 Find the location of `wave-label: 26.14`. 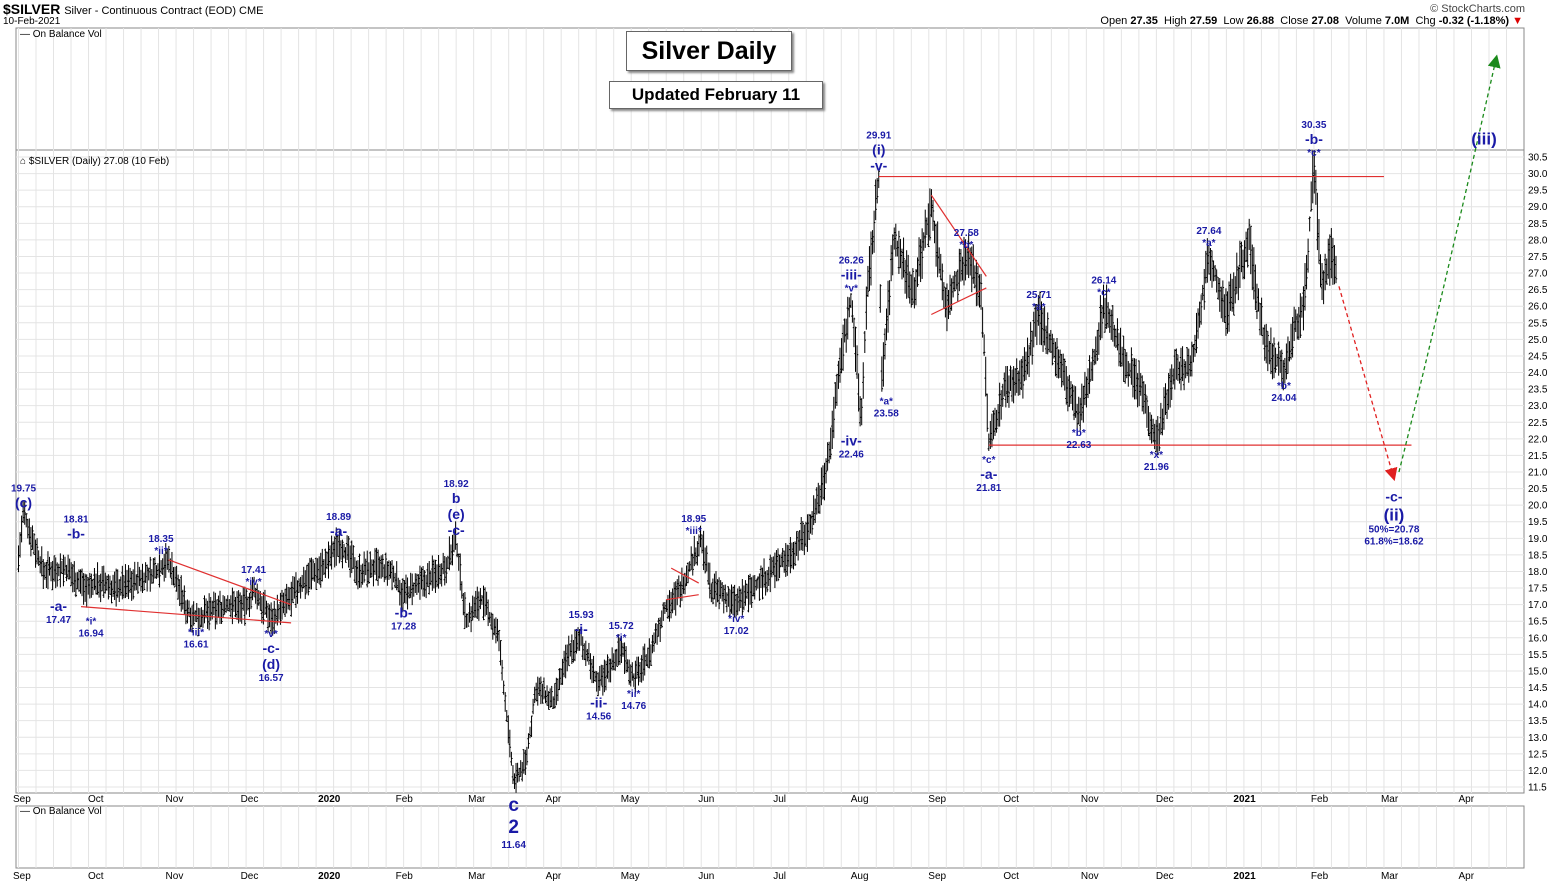

wave-label: 26.14 is located at coordinates (1103, 281).